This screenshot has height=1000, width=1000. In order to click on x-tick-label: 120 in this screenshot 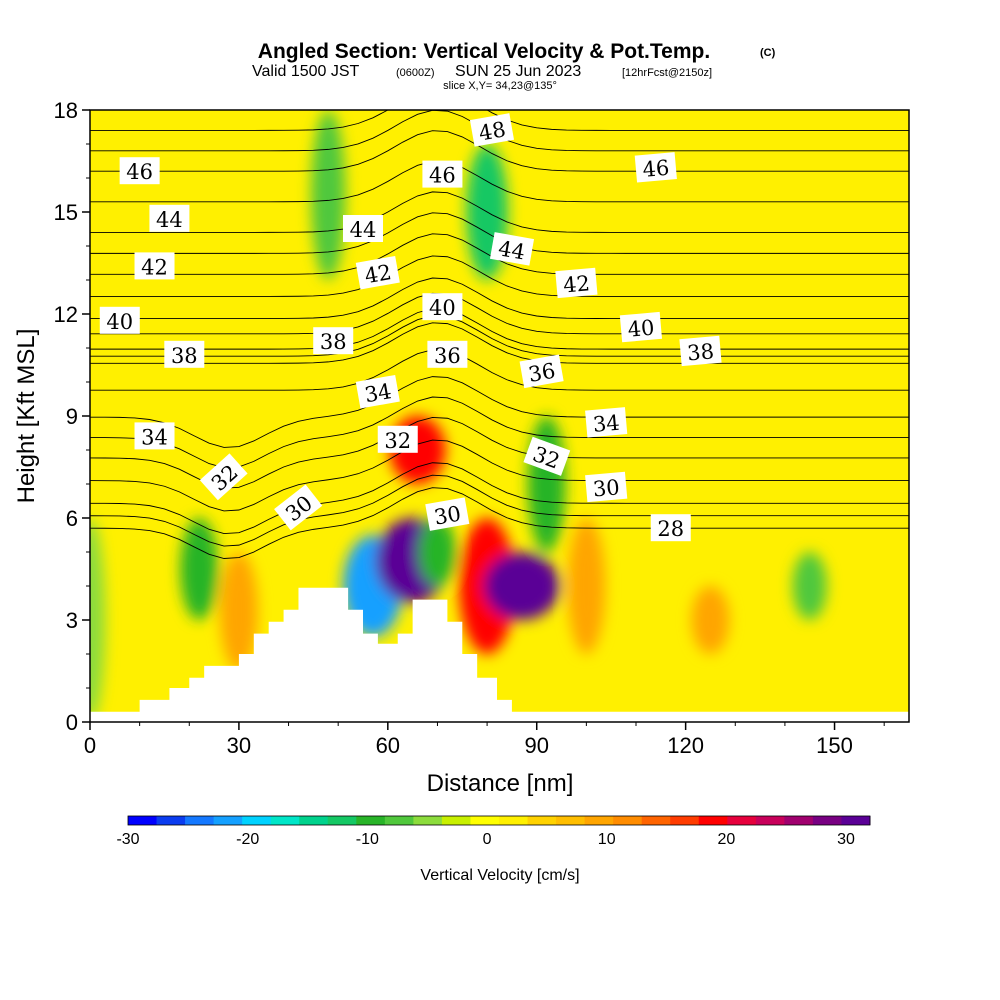, I will do `click(685, 745)`.